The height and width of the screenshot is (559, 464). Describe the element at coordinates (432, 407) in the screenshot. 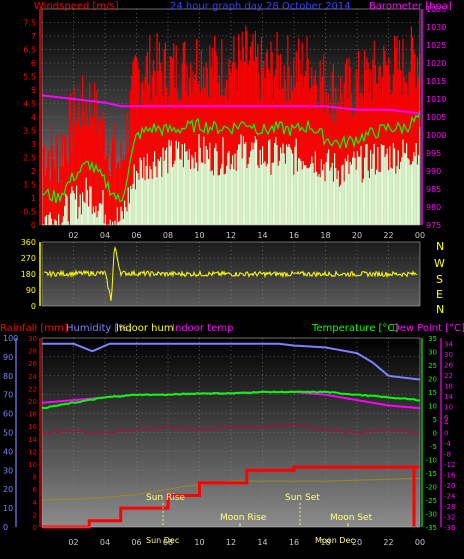

I see `temp-y-tick: 10` at that location.